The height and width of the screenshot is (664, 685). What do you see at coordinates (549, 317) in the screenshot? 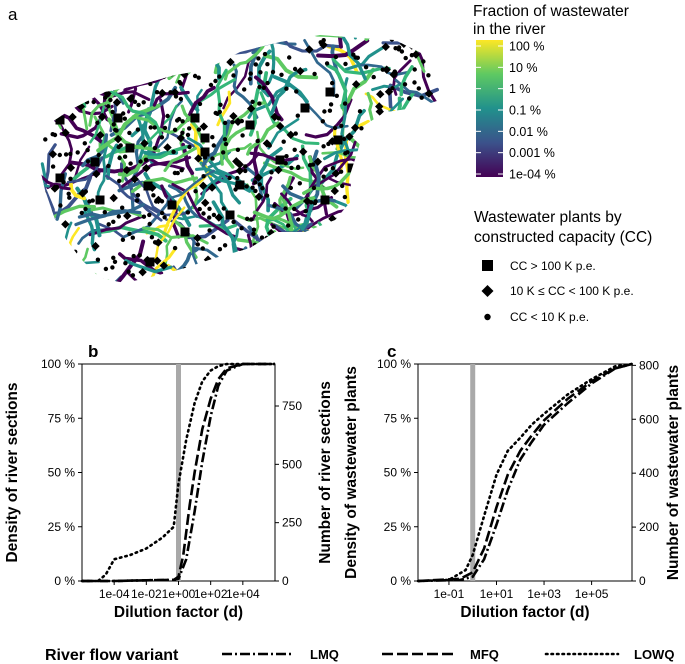
I see `plants-legend-label: CC < 10 K p.e.` at bounding box center [549, 317].